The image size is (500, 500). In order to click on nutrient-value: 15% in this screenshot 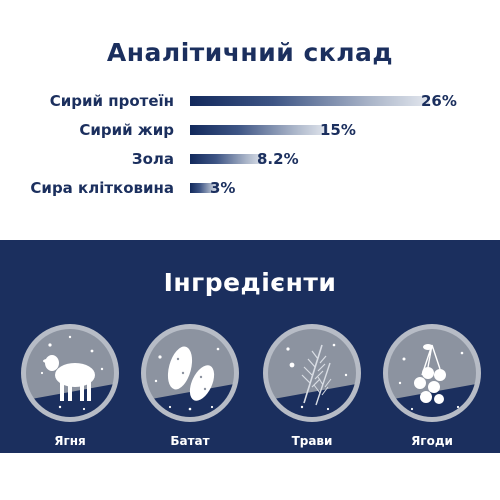, I will do `click(338, 130)`.